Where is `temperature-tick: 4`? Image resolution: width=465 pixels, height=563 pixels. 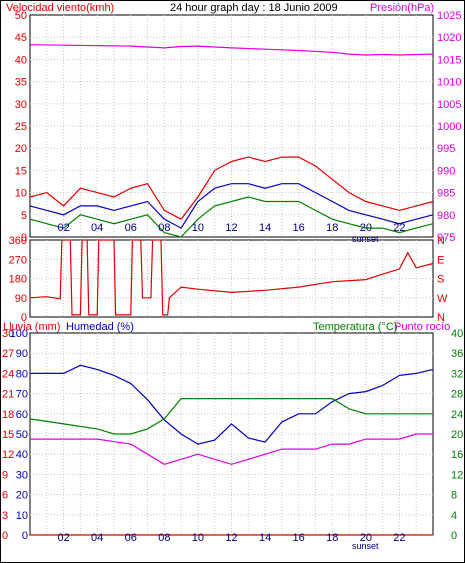
temperature-tick: 4 is located at coordinates (454, 516).